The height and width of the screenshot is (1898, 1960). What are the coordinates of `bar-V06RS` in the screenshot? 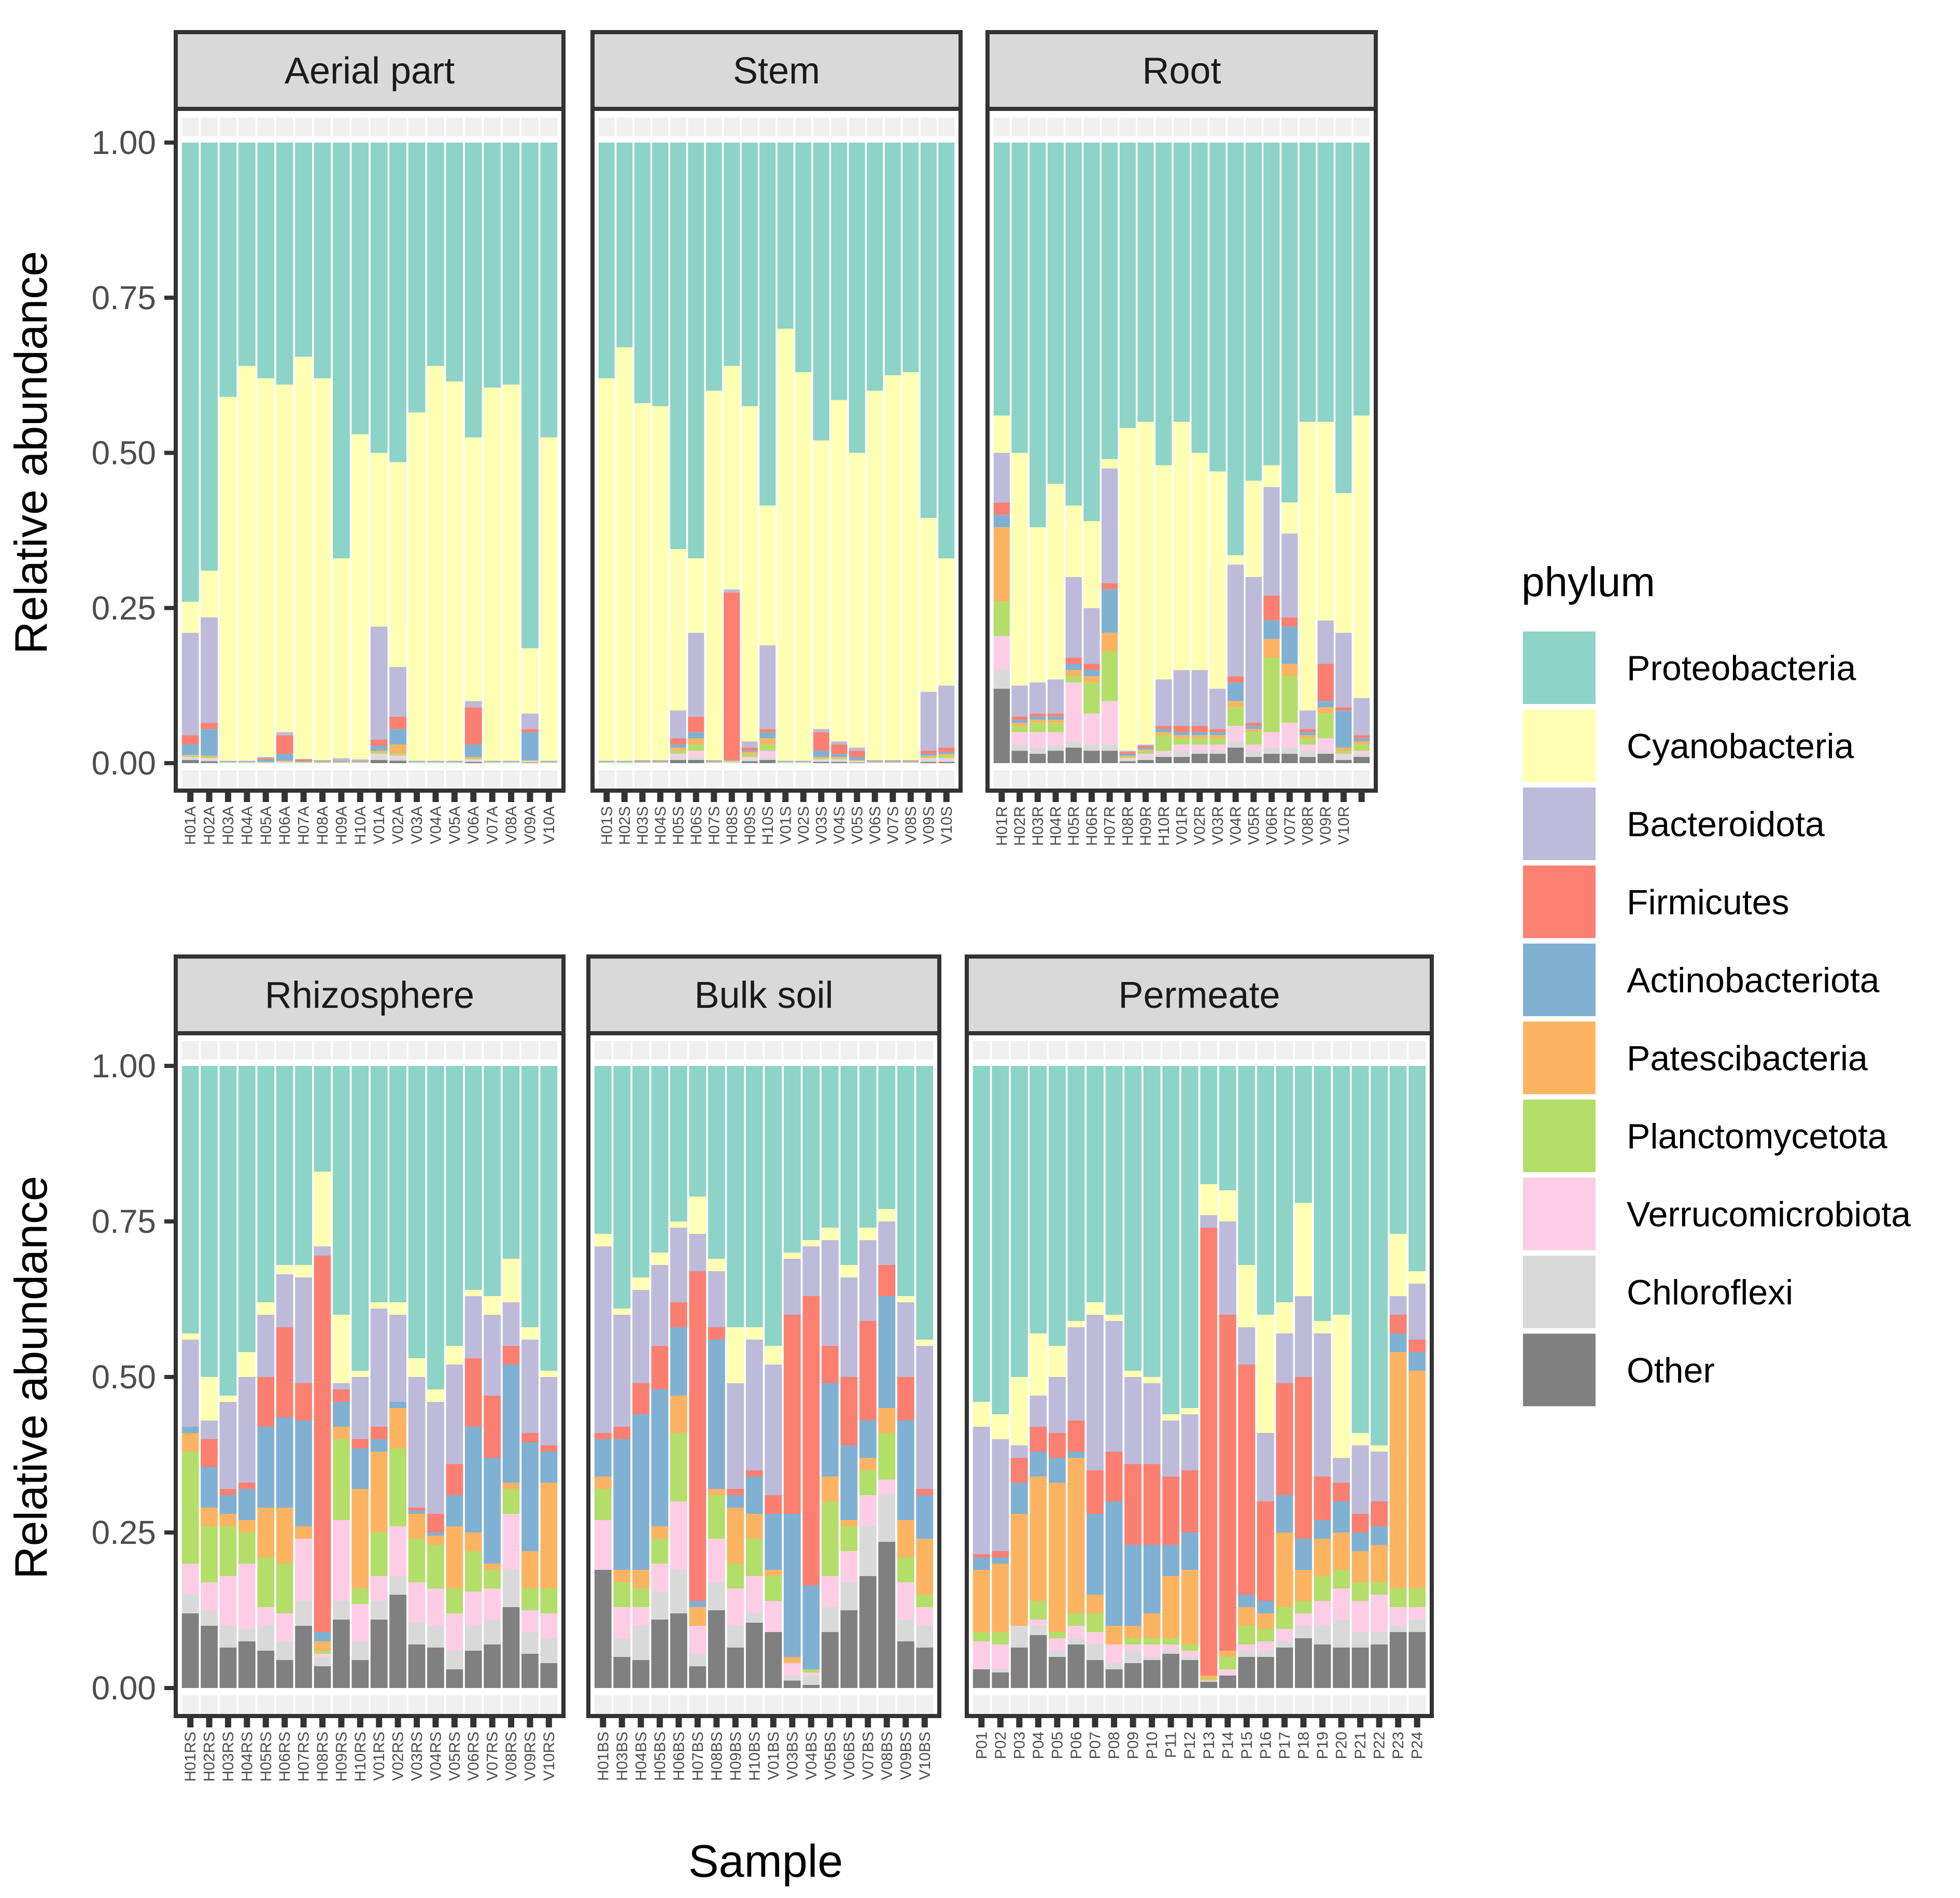 It's located at (473, 1377).